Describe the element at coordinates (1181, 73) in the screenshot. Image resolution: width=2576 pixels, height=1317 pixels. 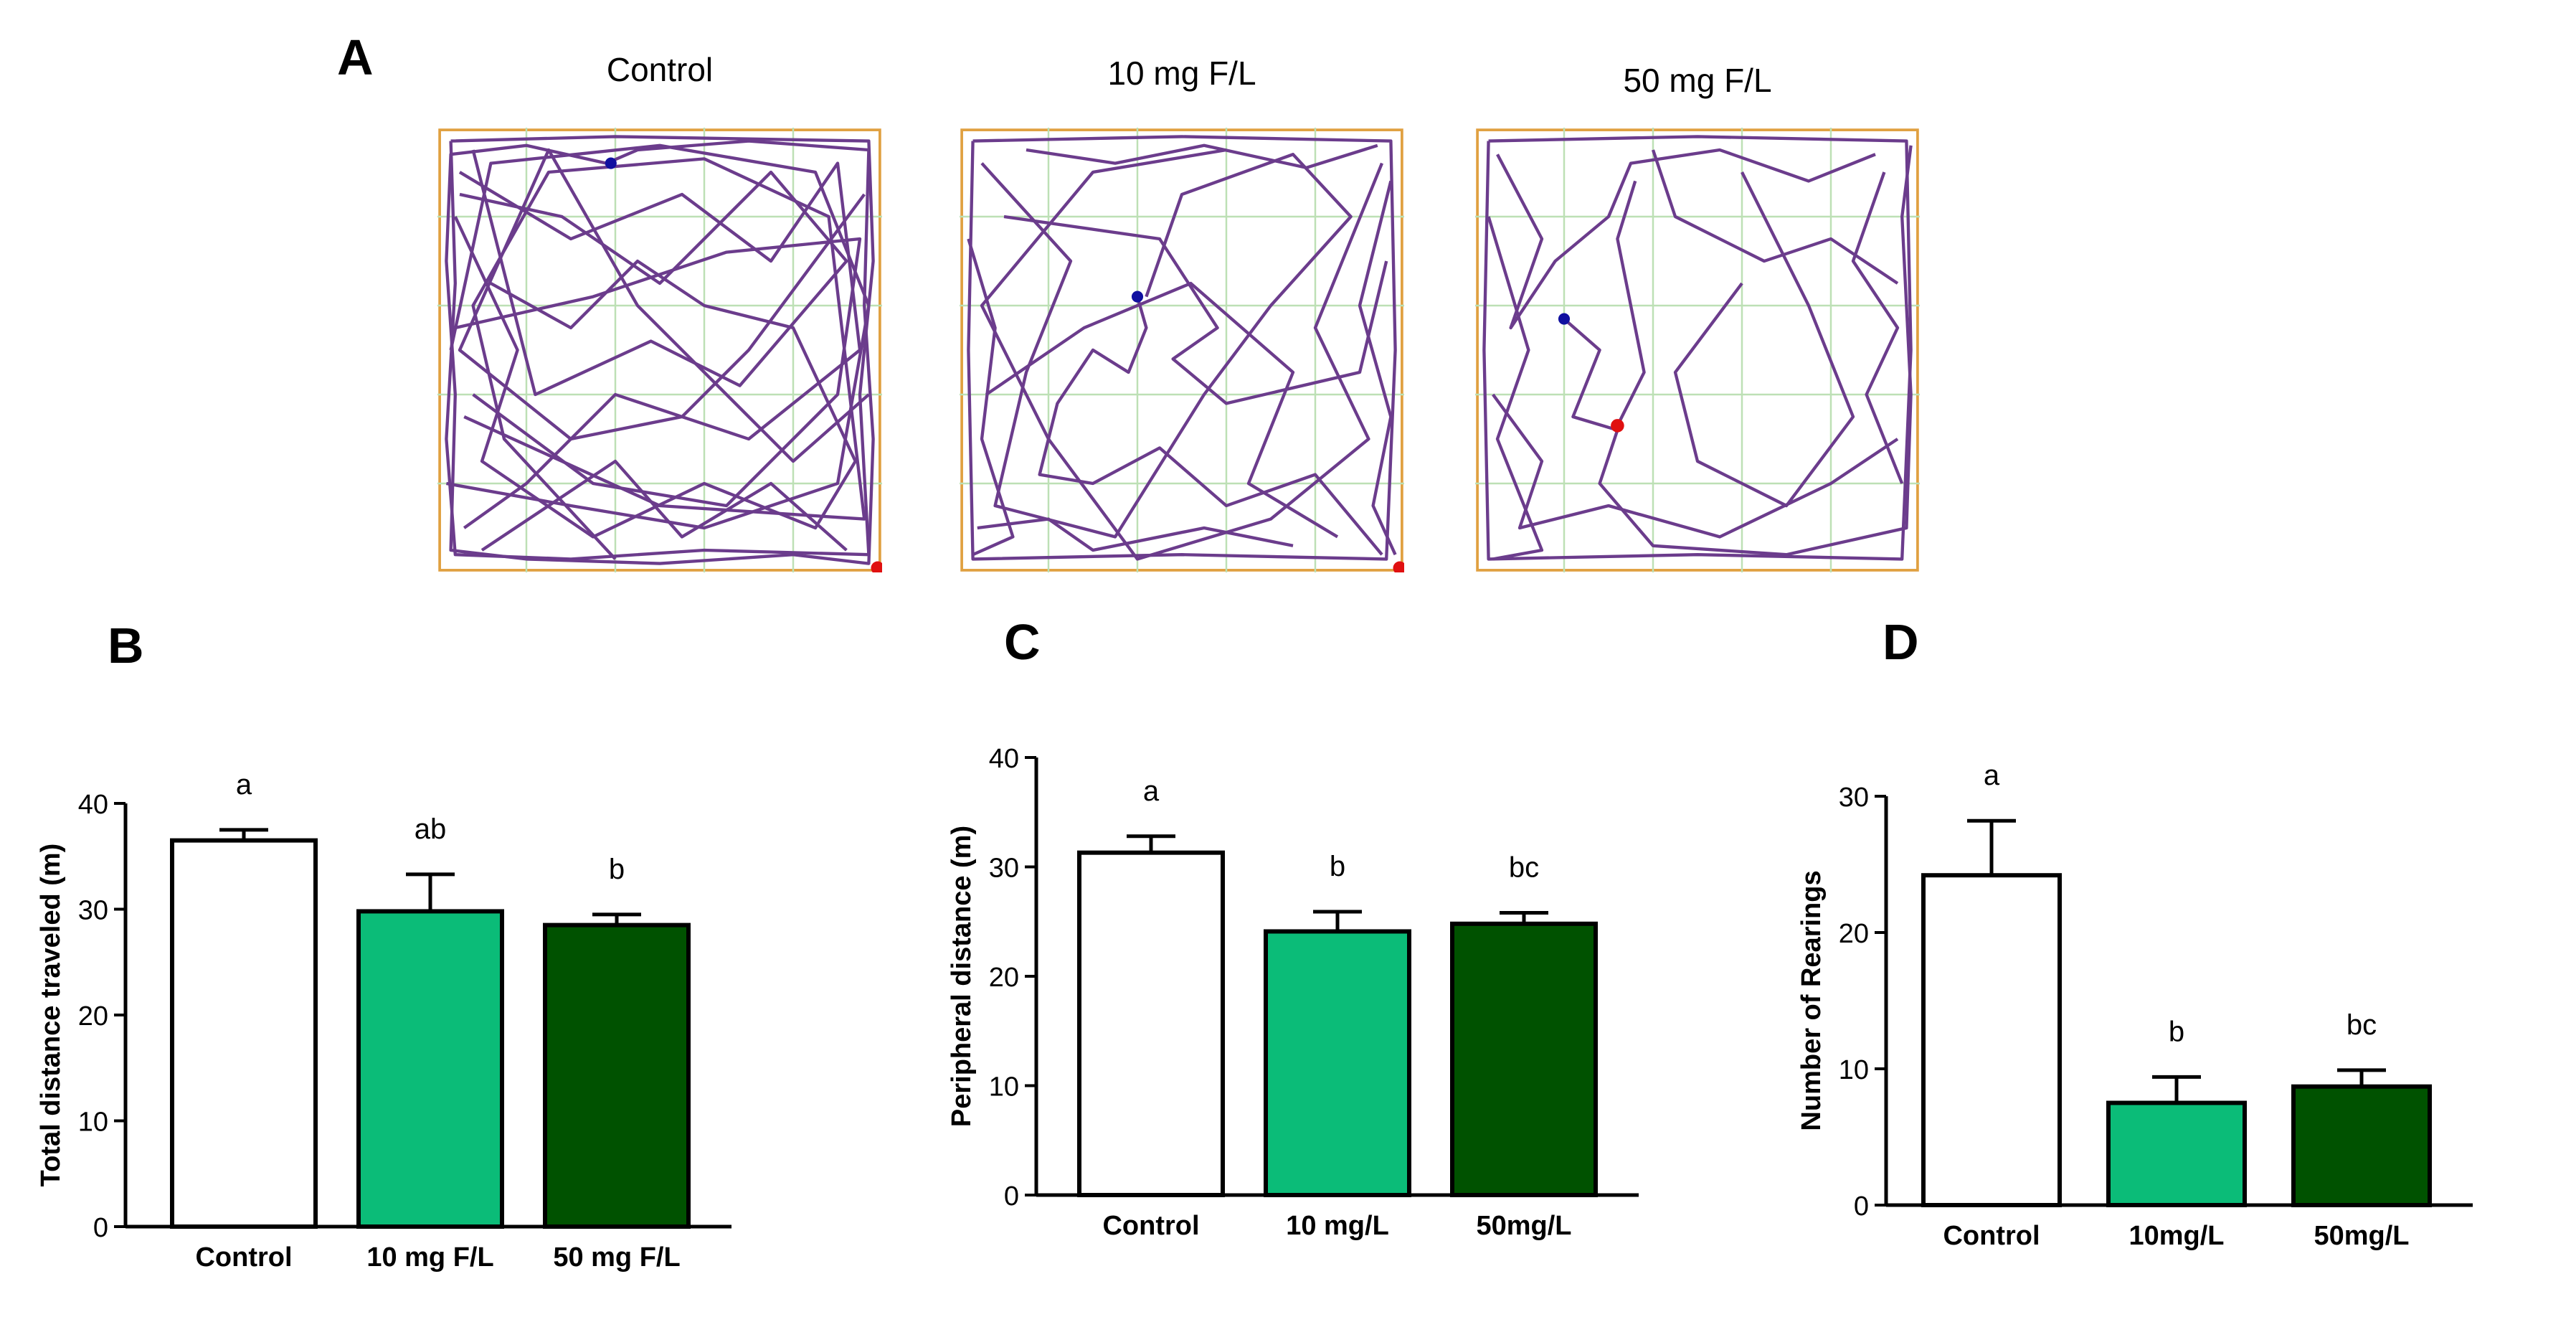
I see `track-title-10mg: 10 mg F/L` at that location.